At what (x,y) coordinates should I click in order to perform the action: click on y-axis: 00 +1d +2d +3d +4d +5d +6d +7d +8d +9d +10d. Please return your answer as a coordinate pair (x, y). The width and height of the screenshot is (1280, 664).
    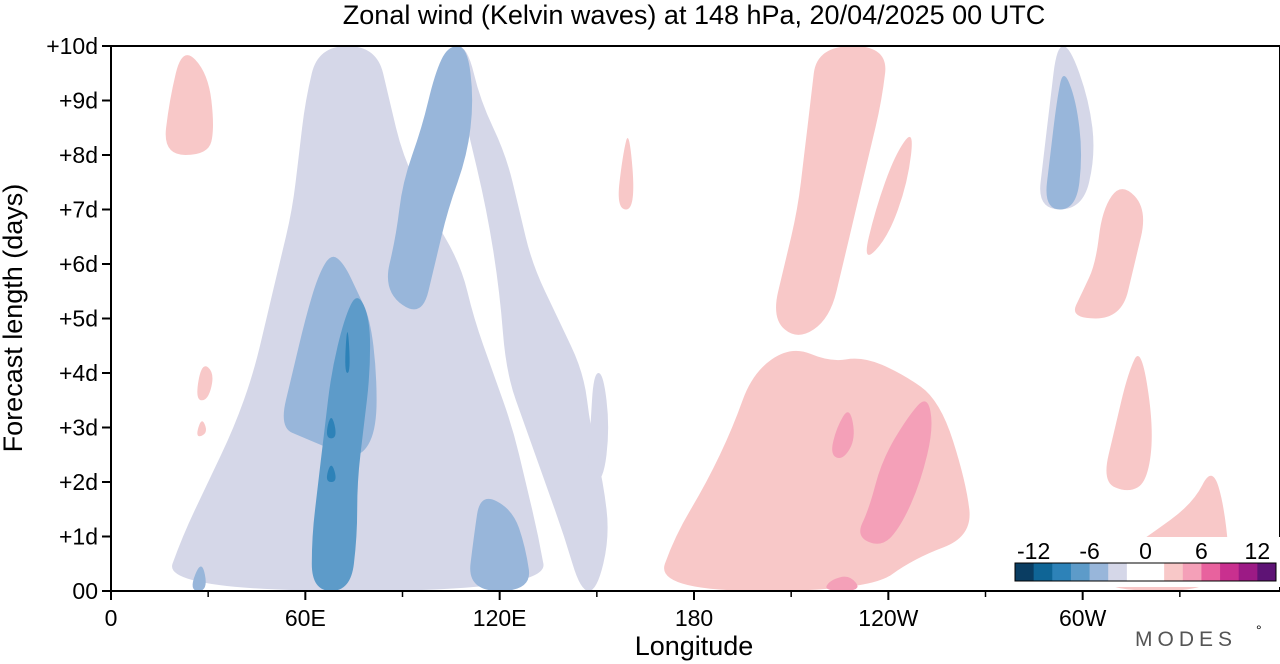
    Looking at the image, I should click on (78, 318).